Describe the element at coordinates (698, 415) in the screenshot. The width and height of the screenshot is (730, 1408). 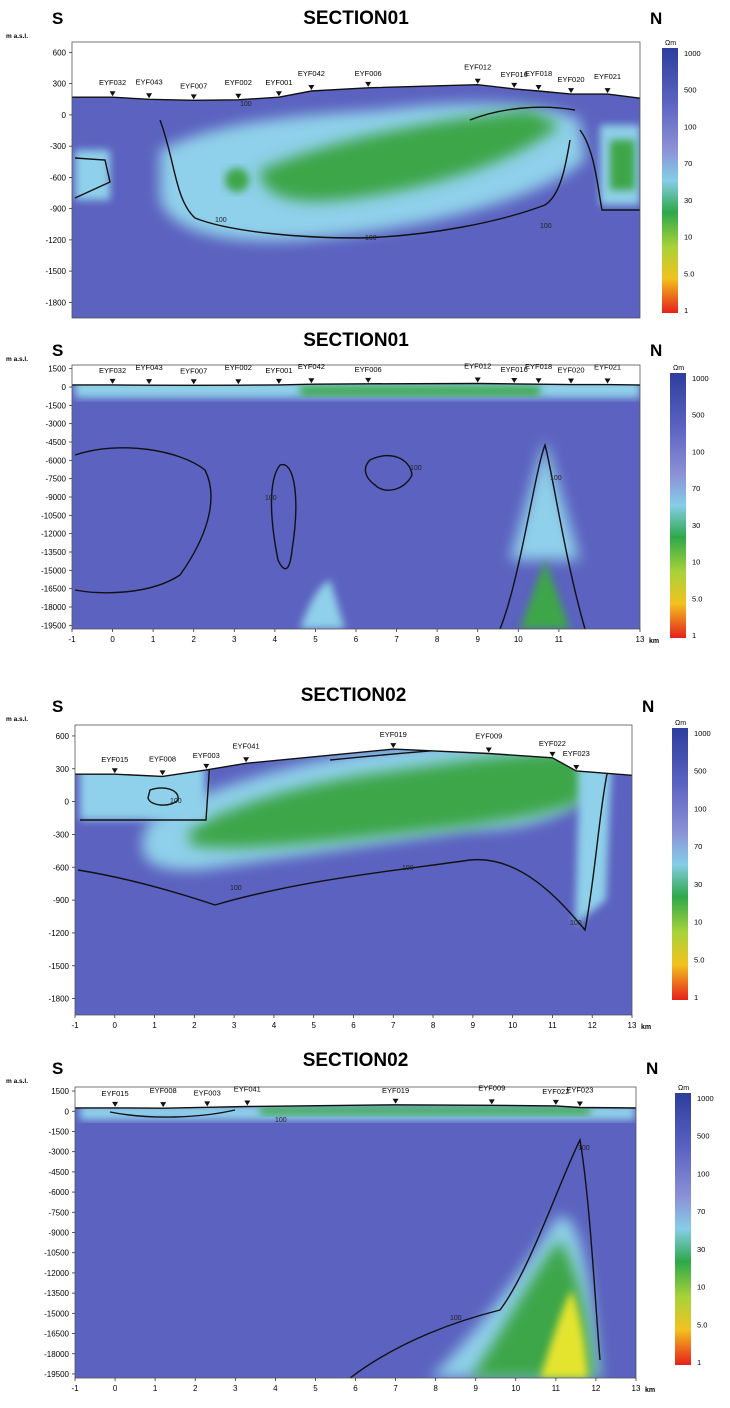
I see `colorbar-label: 500` at that location.